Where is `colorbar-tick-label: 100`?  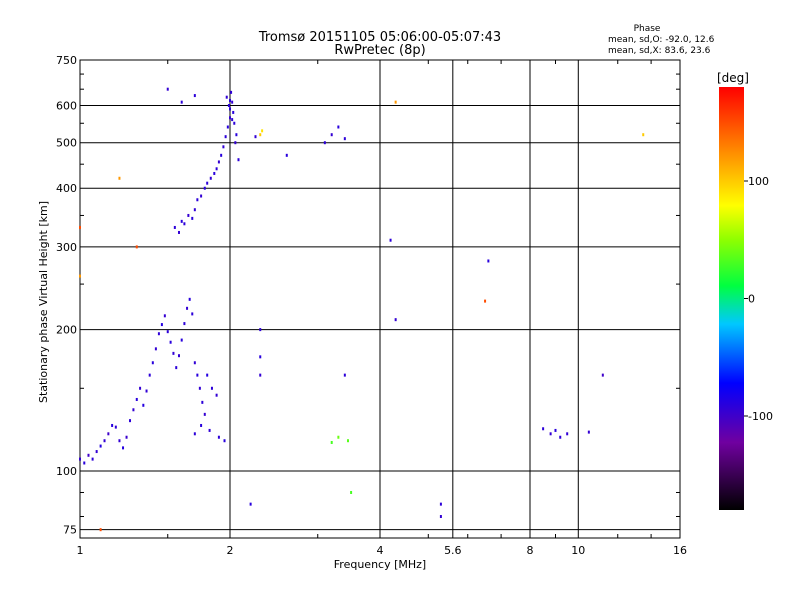
colorbar-tick-label: 100 is located at coordinates (758, 181).